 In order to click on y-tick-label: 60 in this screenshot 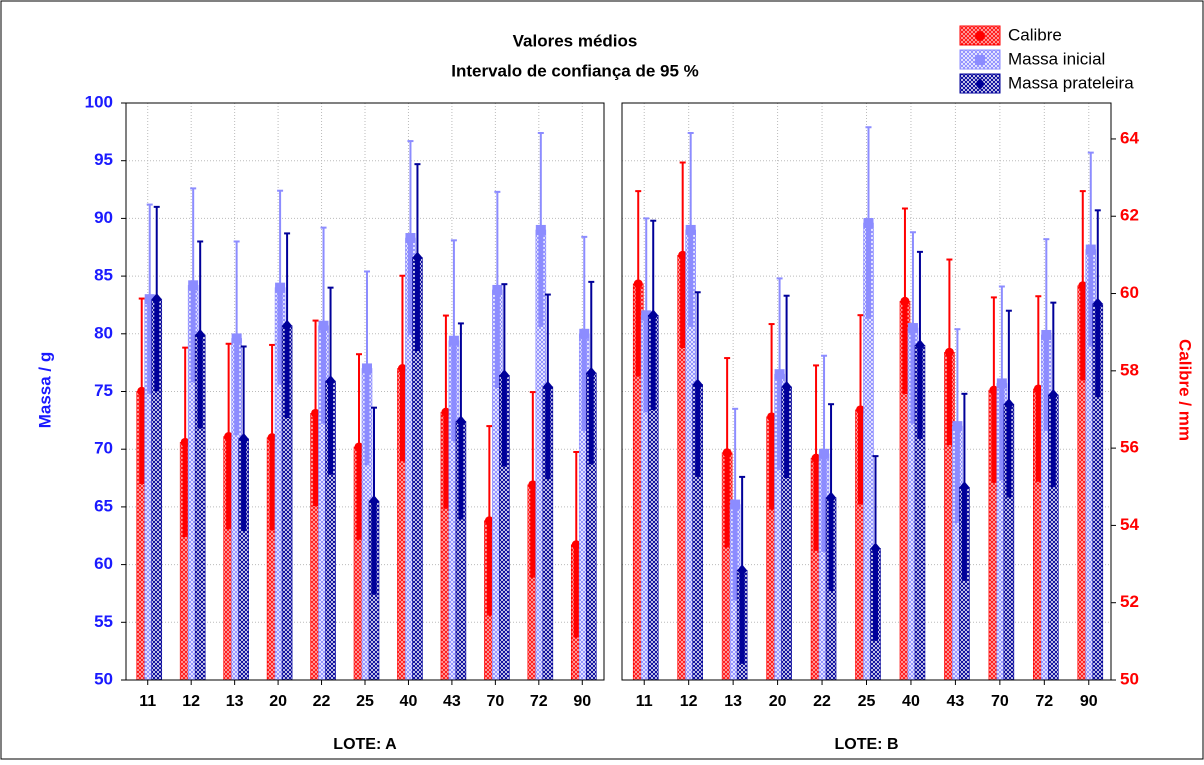, I will do `click(103, 563)`.